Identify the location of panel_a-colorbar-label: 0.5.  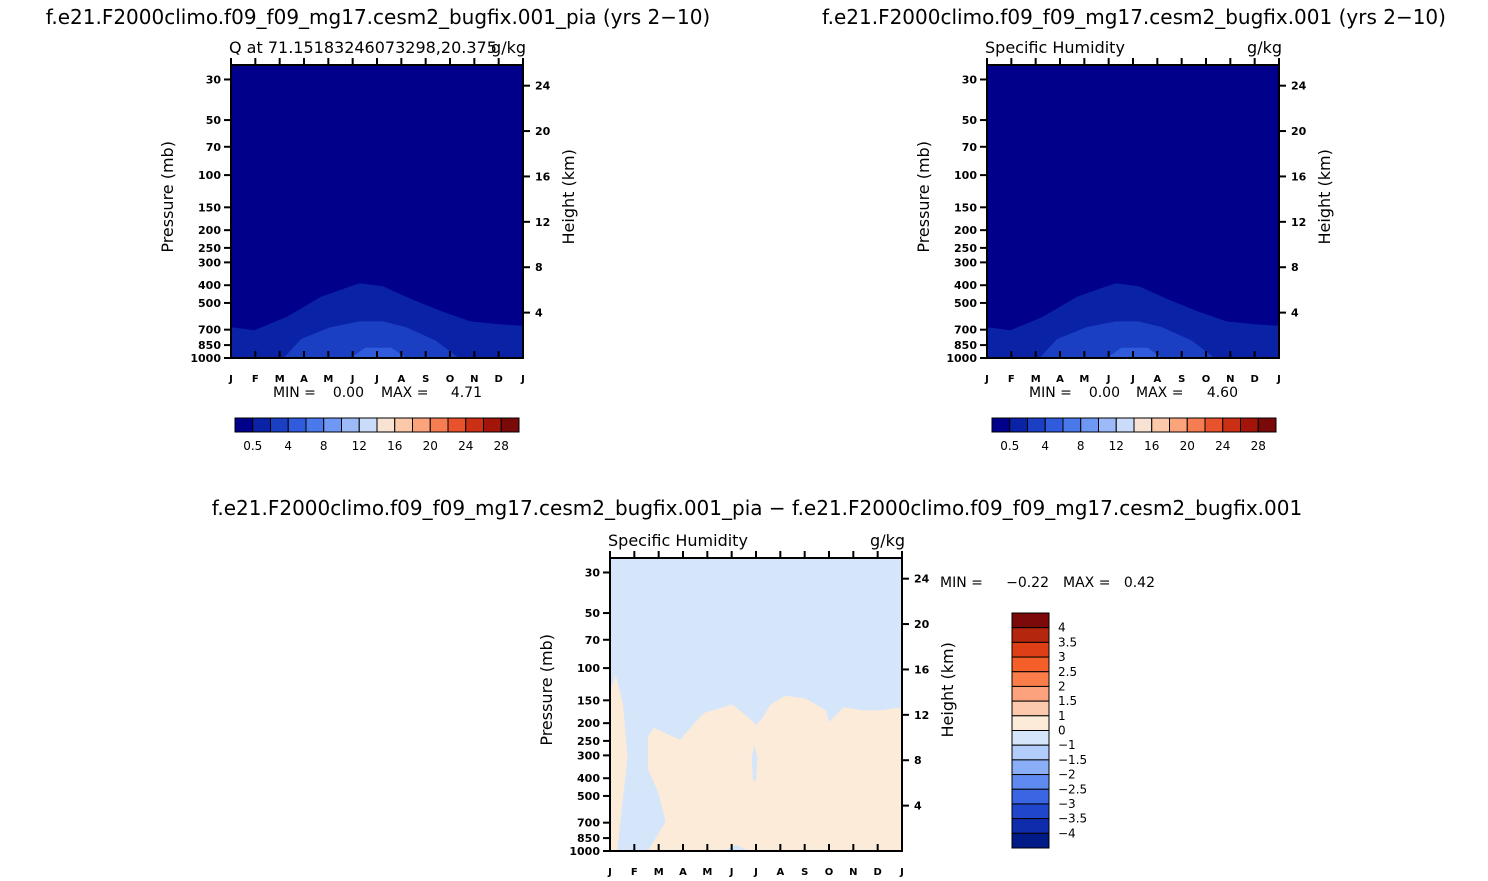
(252, 446).